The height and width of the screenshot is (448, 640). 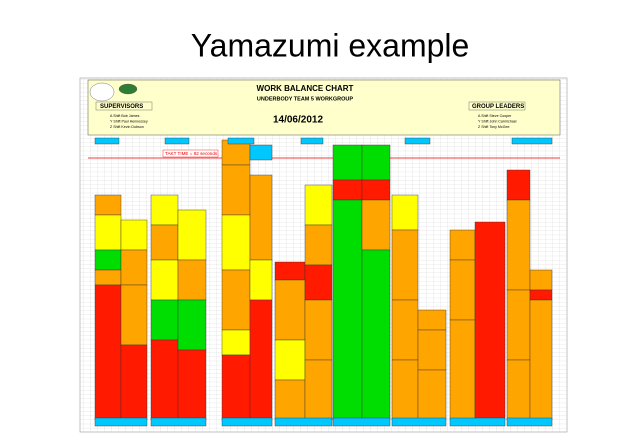 I want to click on group-leaders-box, so click(x=497, y=106).